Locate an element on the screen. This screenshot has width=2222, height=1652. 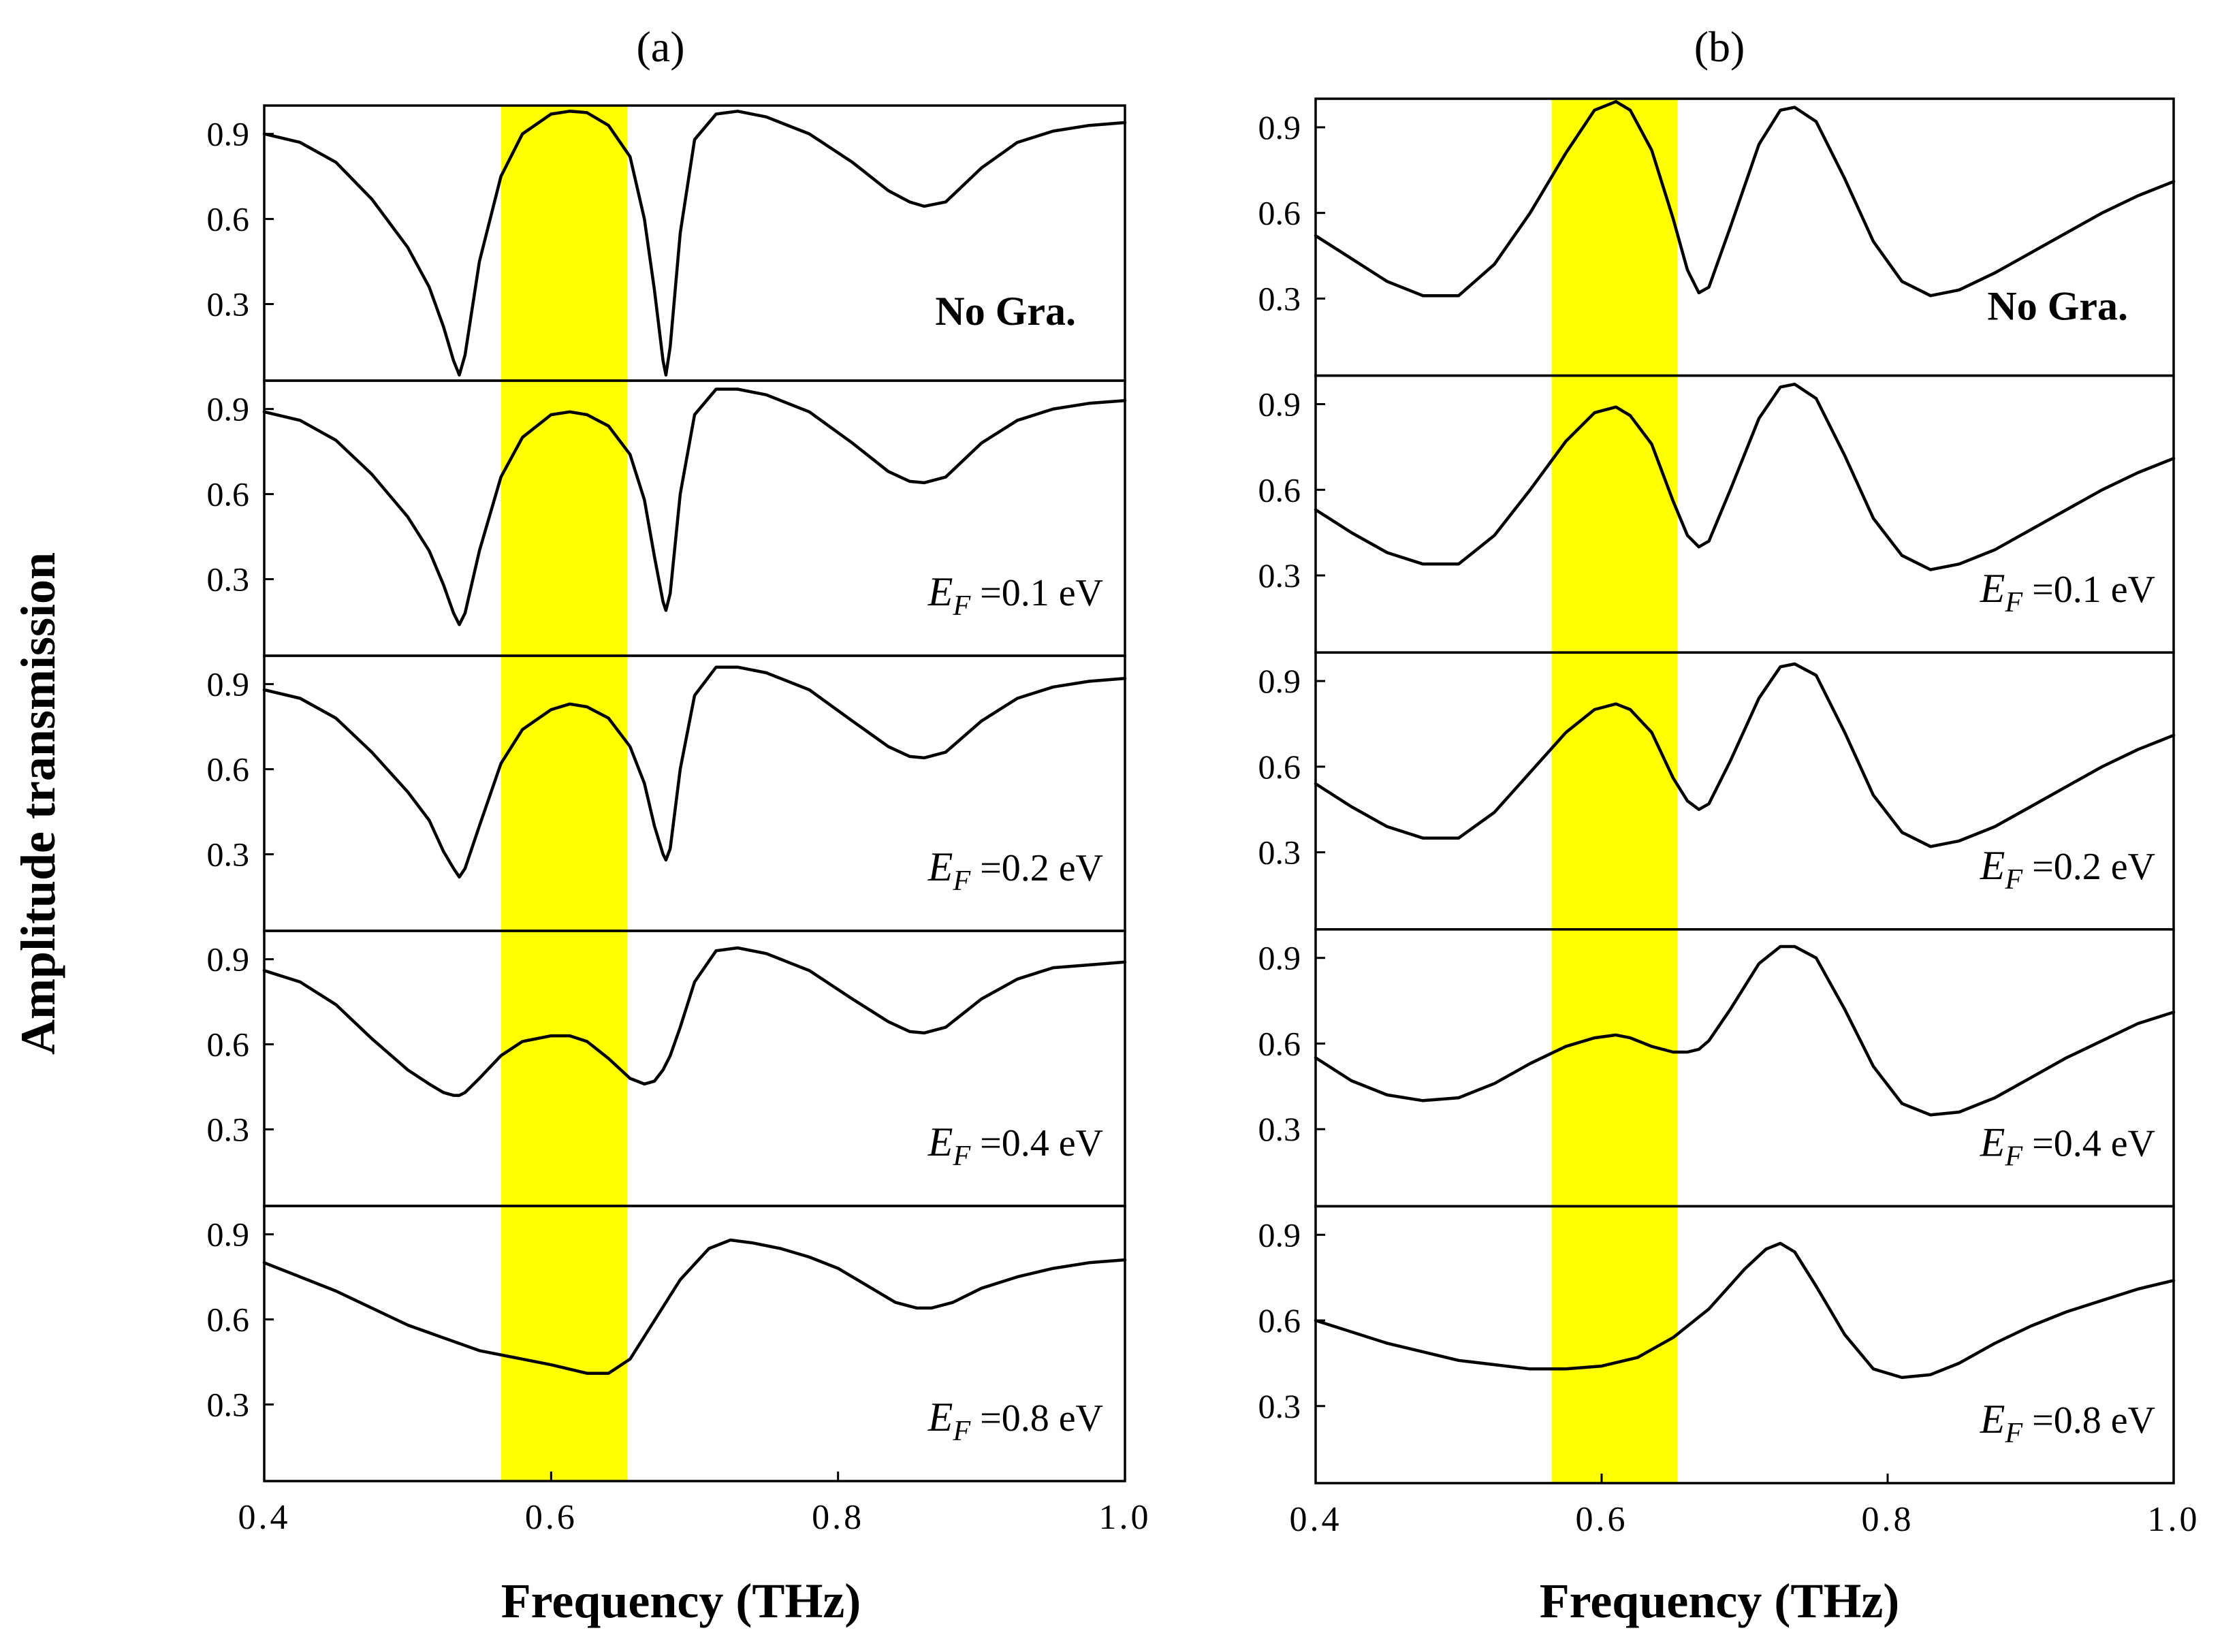
highlight-band-b is located at coordinates (1614, 791).